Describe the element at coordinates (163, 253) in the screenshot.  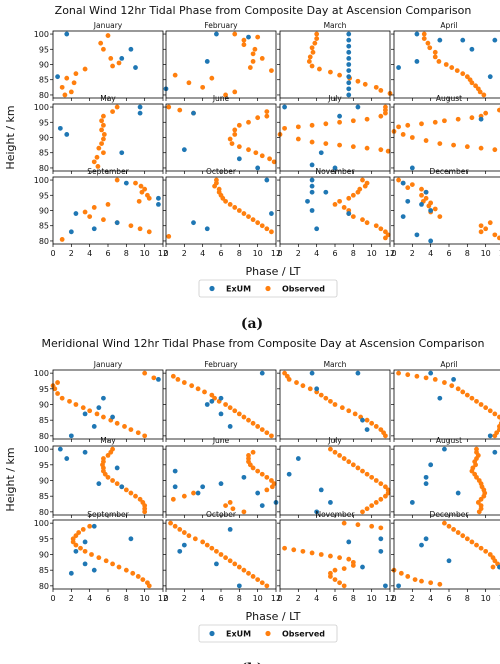
I see `x-tick-label: 12` at that location.